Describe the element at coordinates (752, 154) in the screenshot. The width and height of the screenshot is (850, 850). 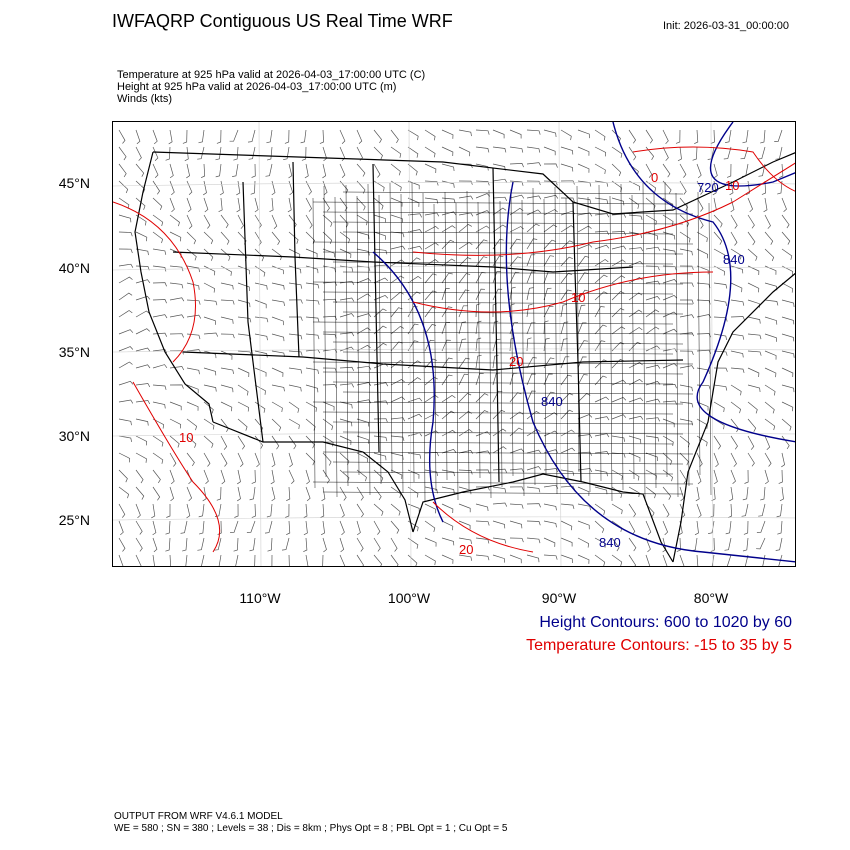
I see `height-contour-d` at that location.